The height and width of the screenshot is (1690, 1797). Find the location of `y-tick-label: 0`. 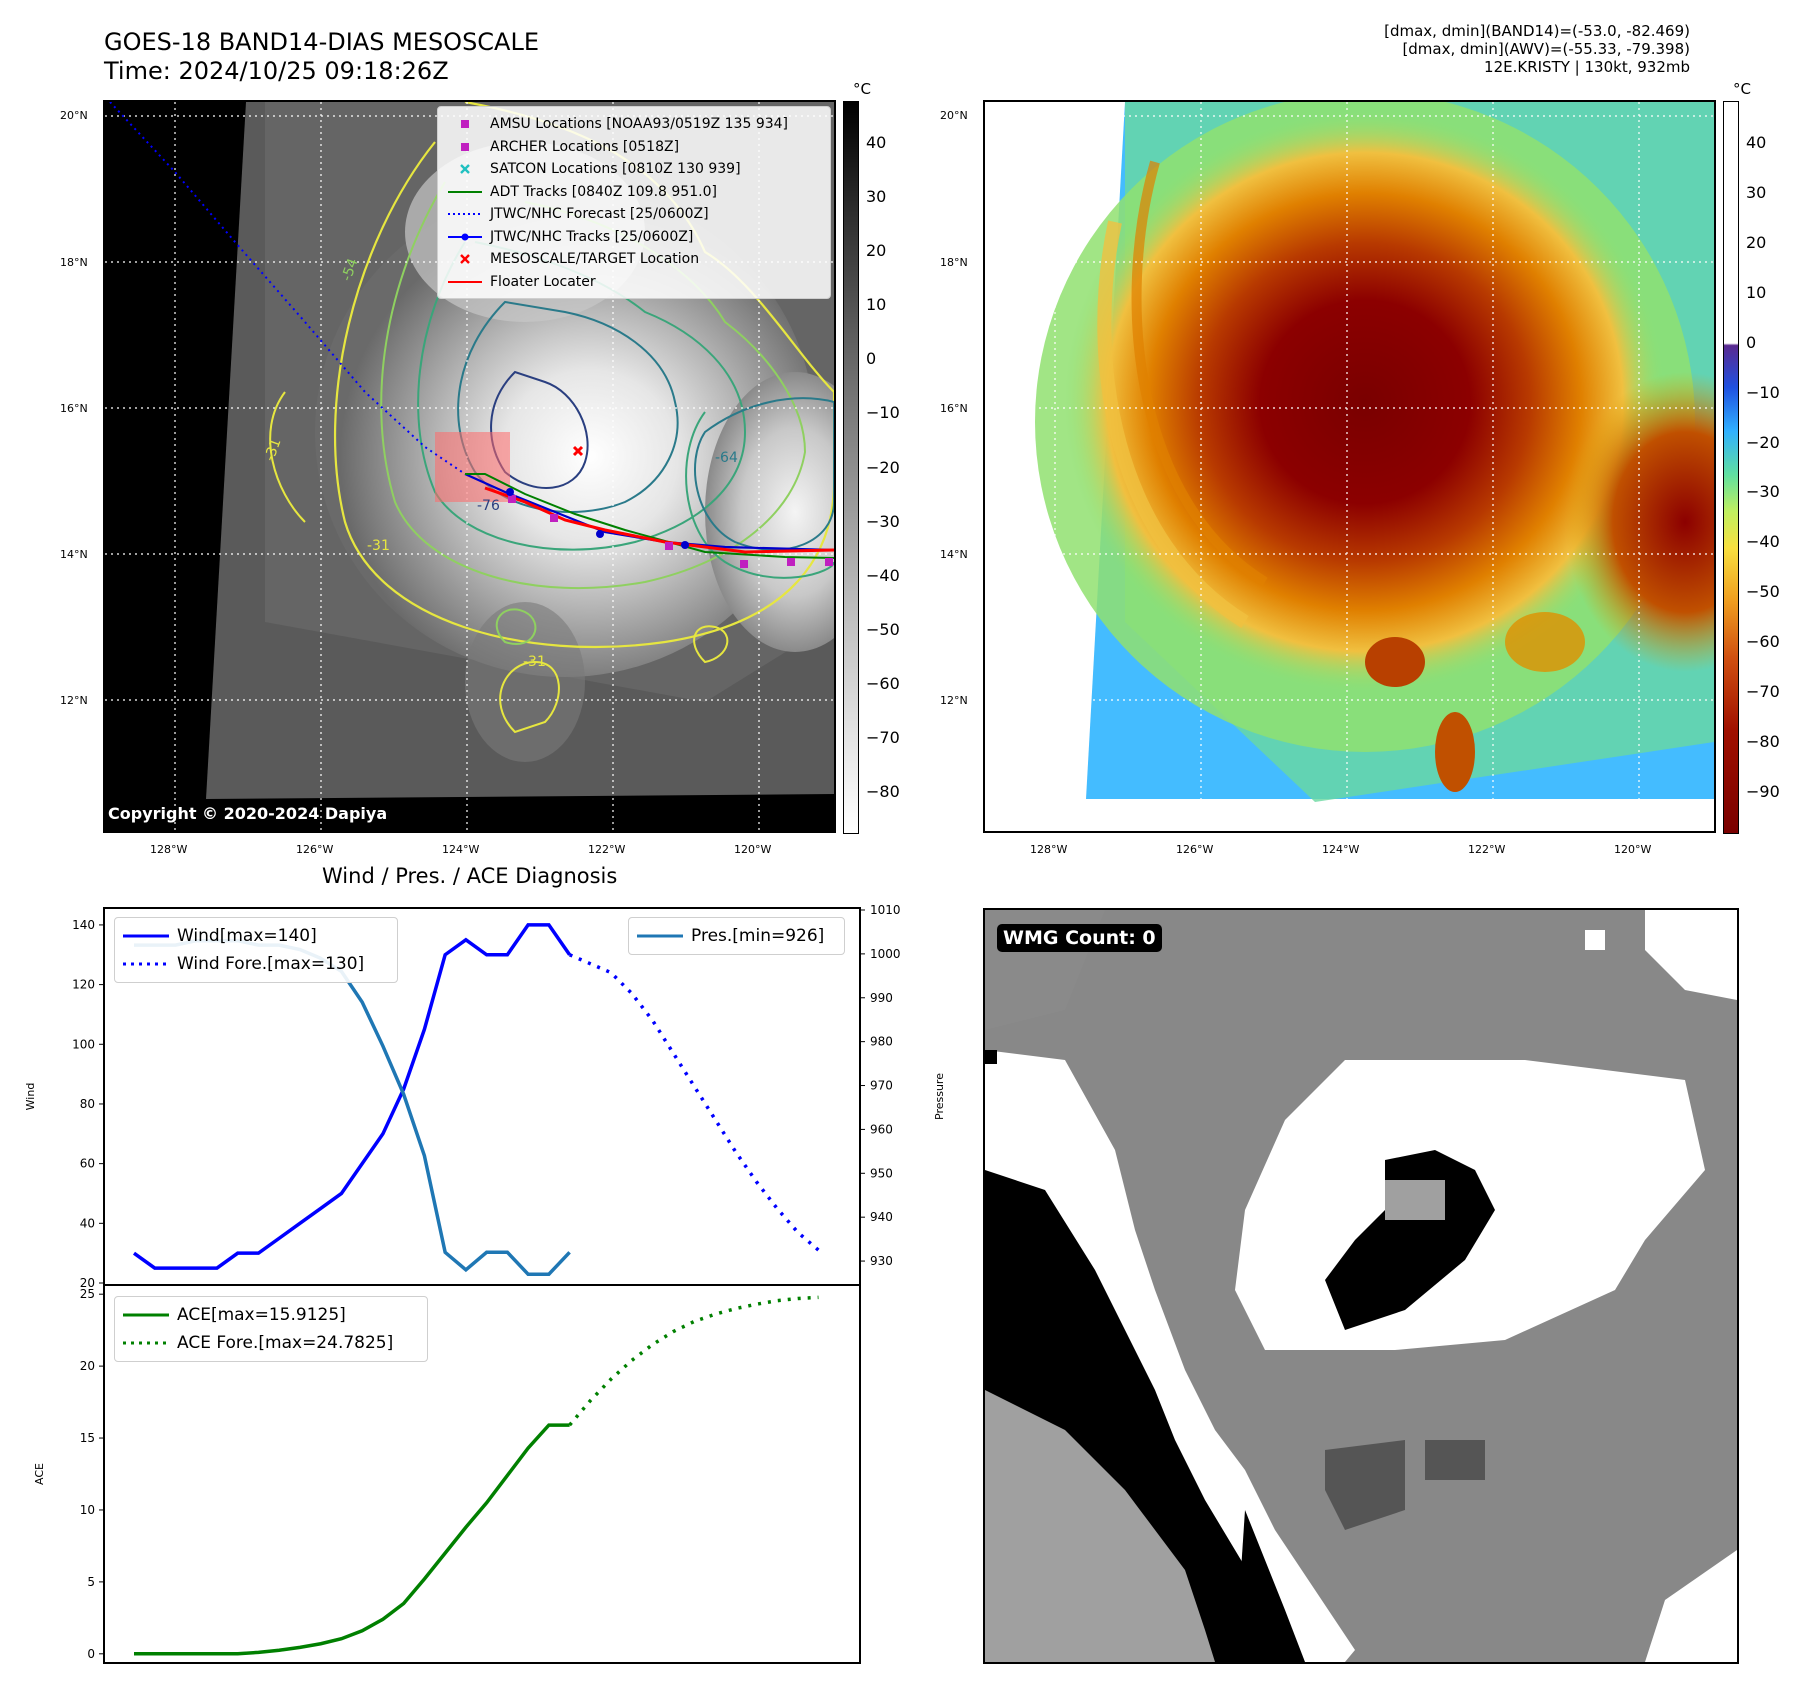

y-tick-label: 0 is located at coordinates (91, 1654).